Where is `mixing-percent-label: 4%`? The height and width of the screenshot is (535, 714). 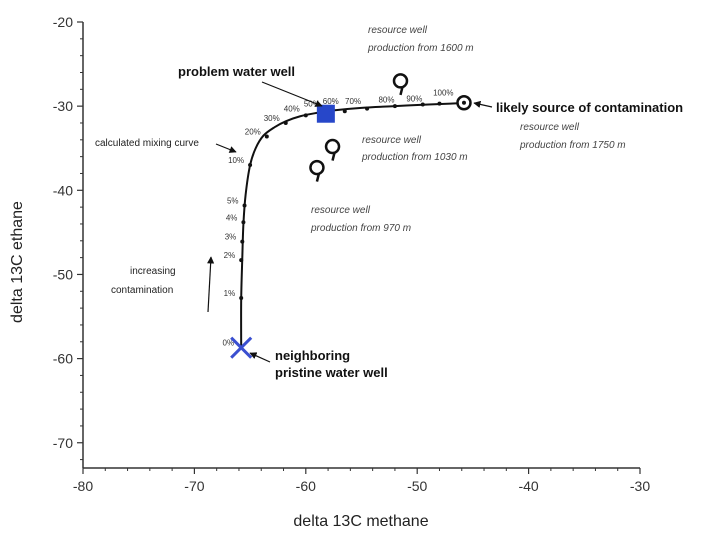
mixing-percent-label: 4% is located at coordinates (232, 217).